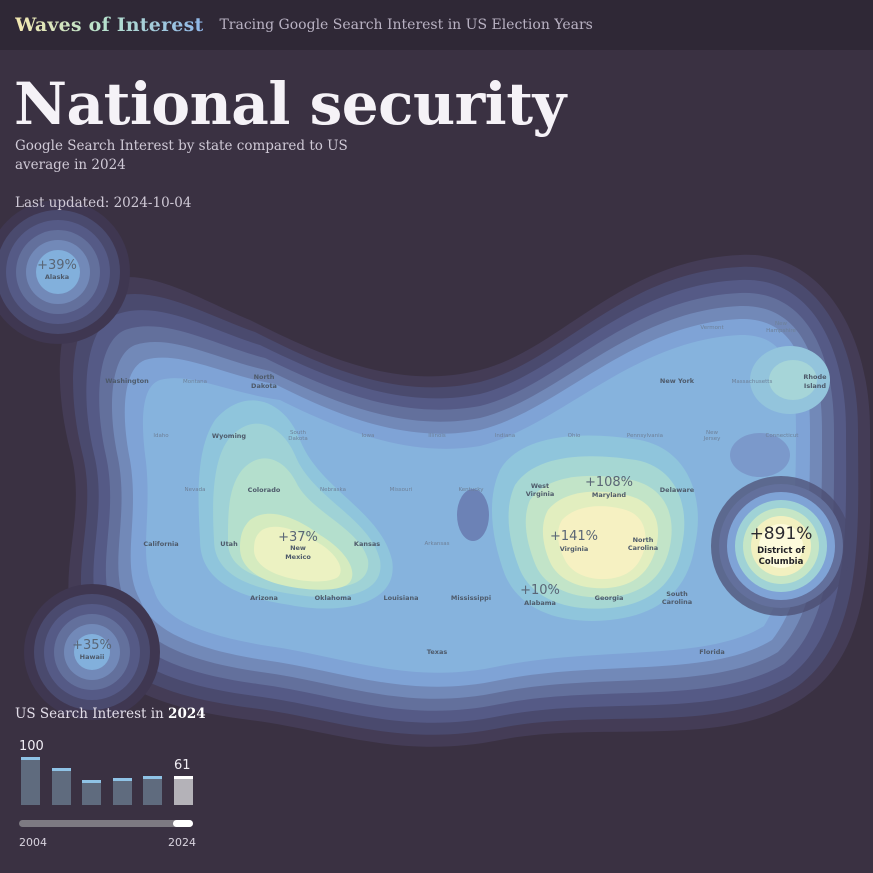 This screenshot has width=873, height=873. What do you see at coordinates (712, 439) in the screenshot?
I see `label-new-jersey-2: Jersey` at bounding box center [712, 439].